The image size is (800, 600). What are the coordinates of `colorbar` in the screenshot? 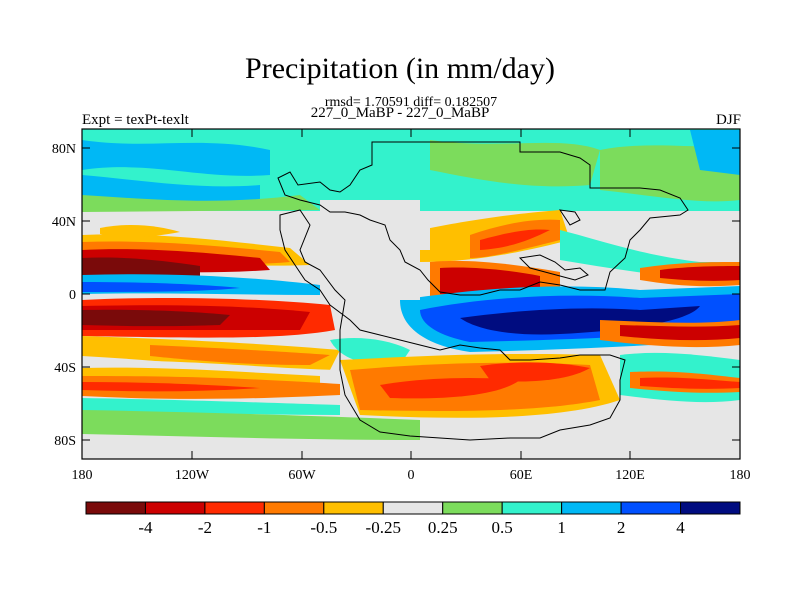 It's located at (413, 508).